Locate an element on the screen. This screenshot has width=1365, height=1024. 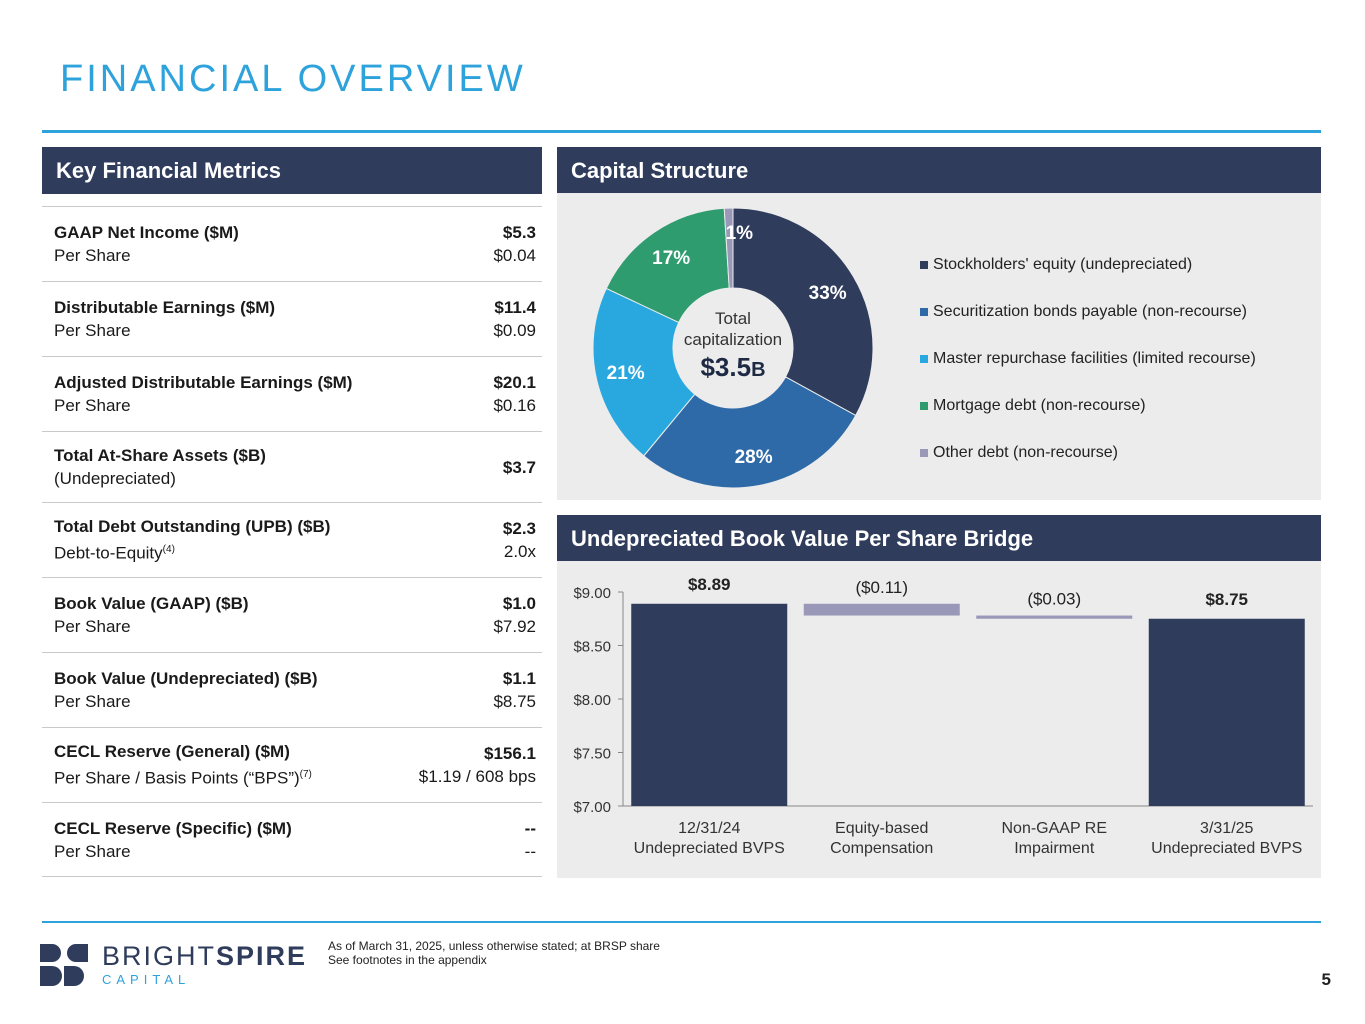
metric-value: $1.0 is located at coordinates (519, 603).